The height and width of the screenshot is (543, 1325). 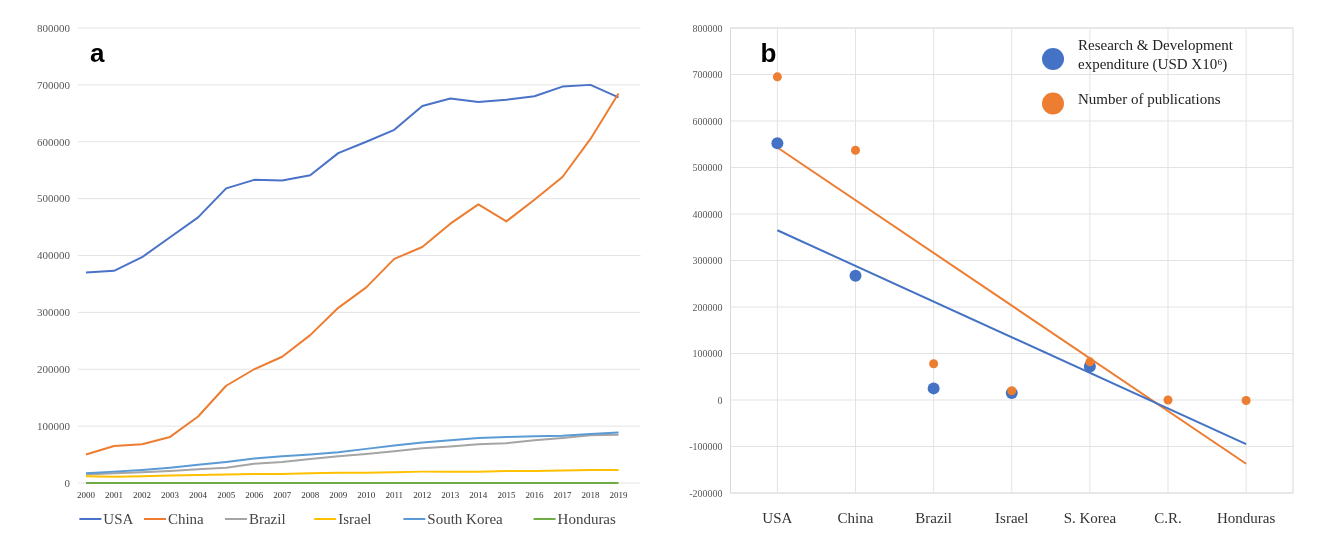 What do you see at coordinates (97, 53) in the screenshot?
I see `annotation: a` at bounding box center [97, 53].